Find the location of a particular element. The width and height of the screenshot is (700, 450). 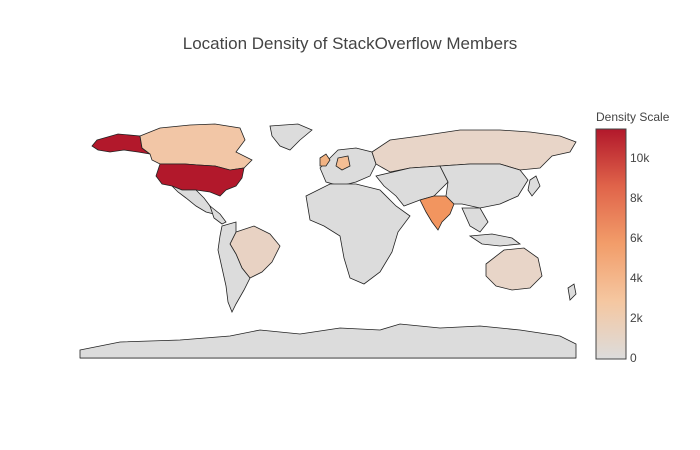

colorbar-tick-0: 0 is located at coordinates (633, 358).